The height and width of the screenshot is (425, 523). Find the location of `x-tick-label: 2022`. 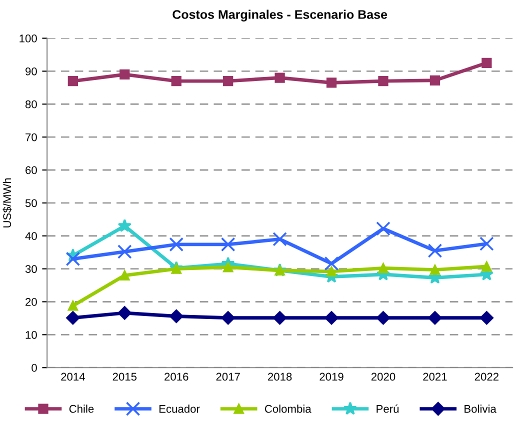

x-tick-label: 2022 is located at coordinates (486, 376).